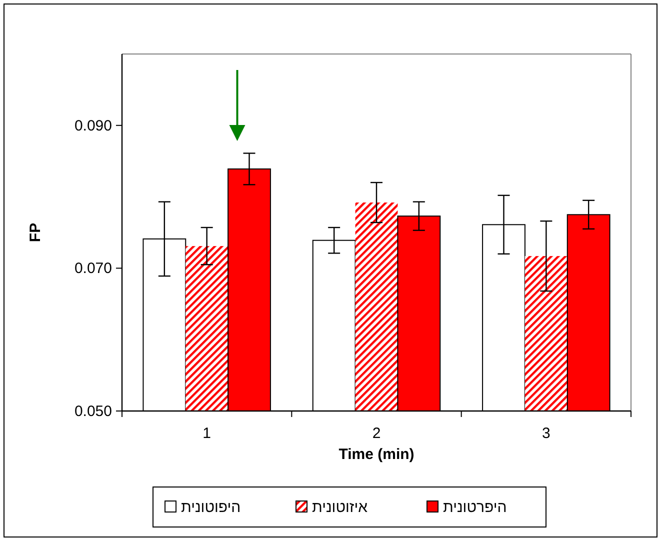  Describe the element at coordinates (93, 269) in the screenshot. I see `y-tick-label: 0.070` at that location.